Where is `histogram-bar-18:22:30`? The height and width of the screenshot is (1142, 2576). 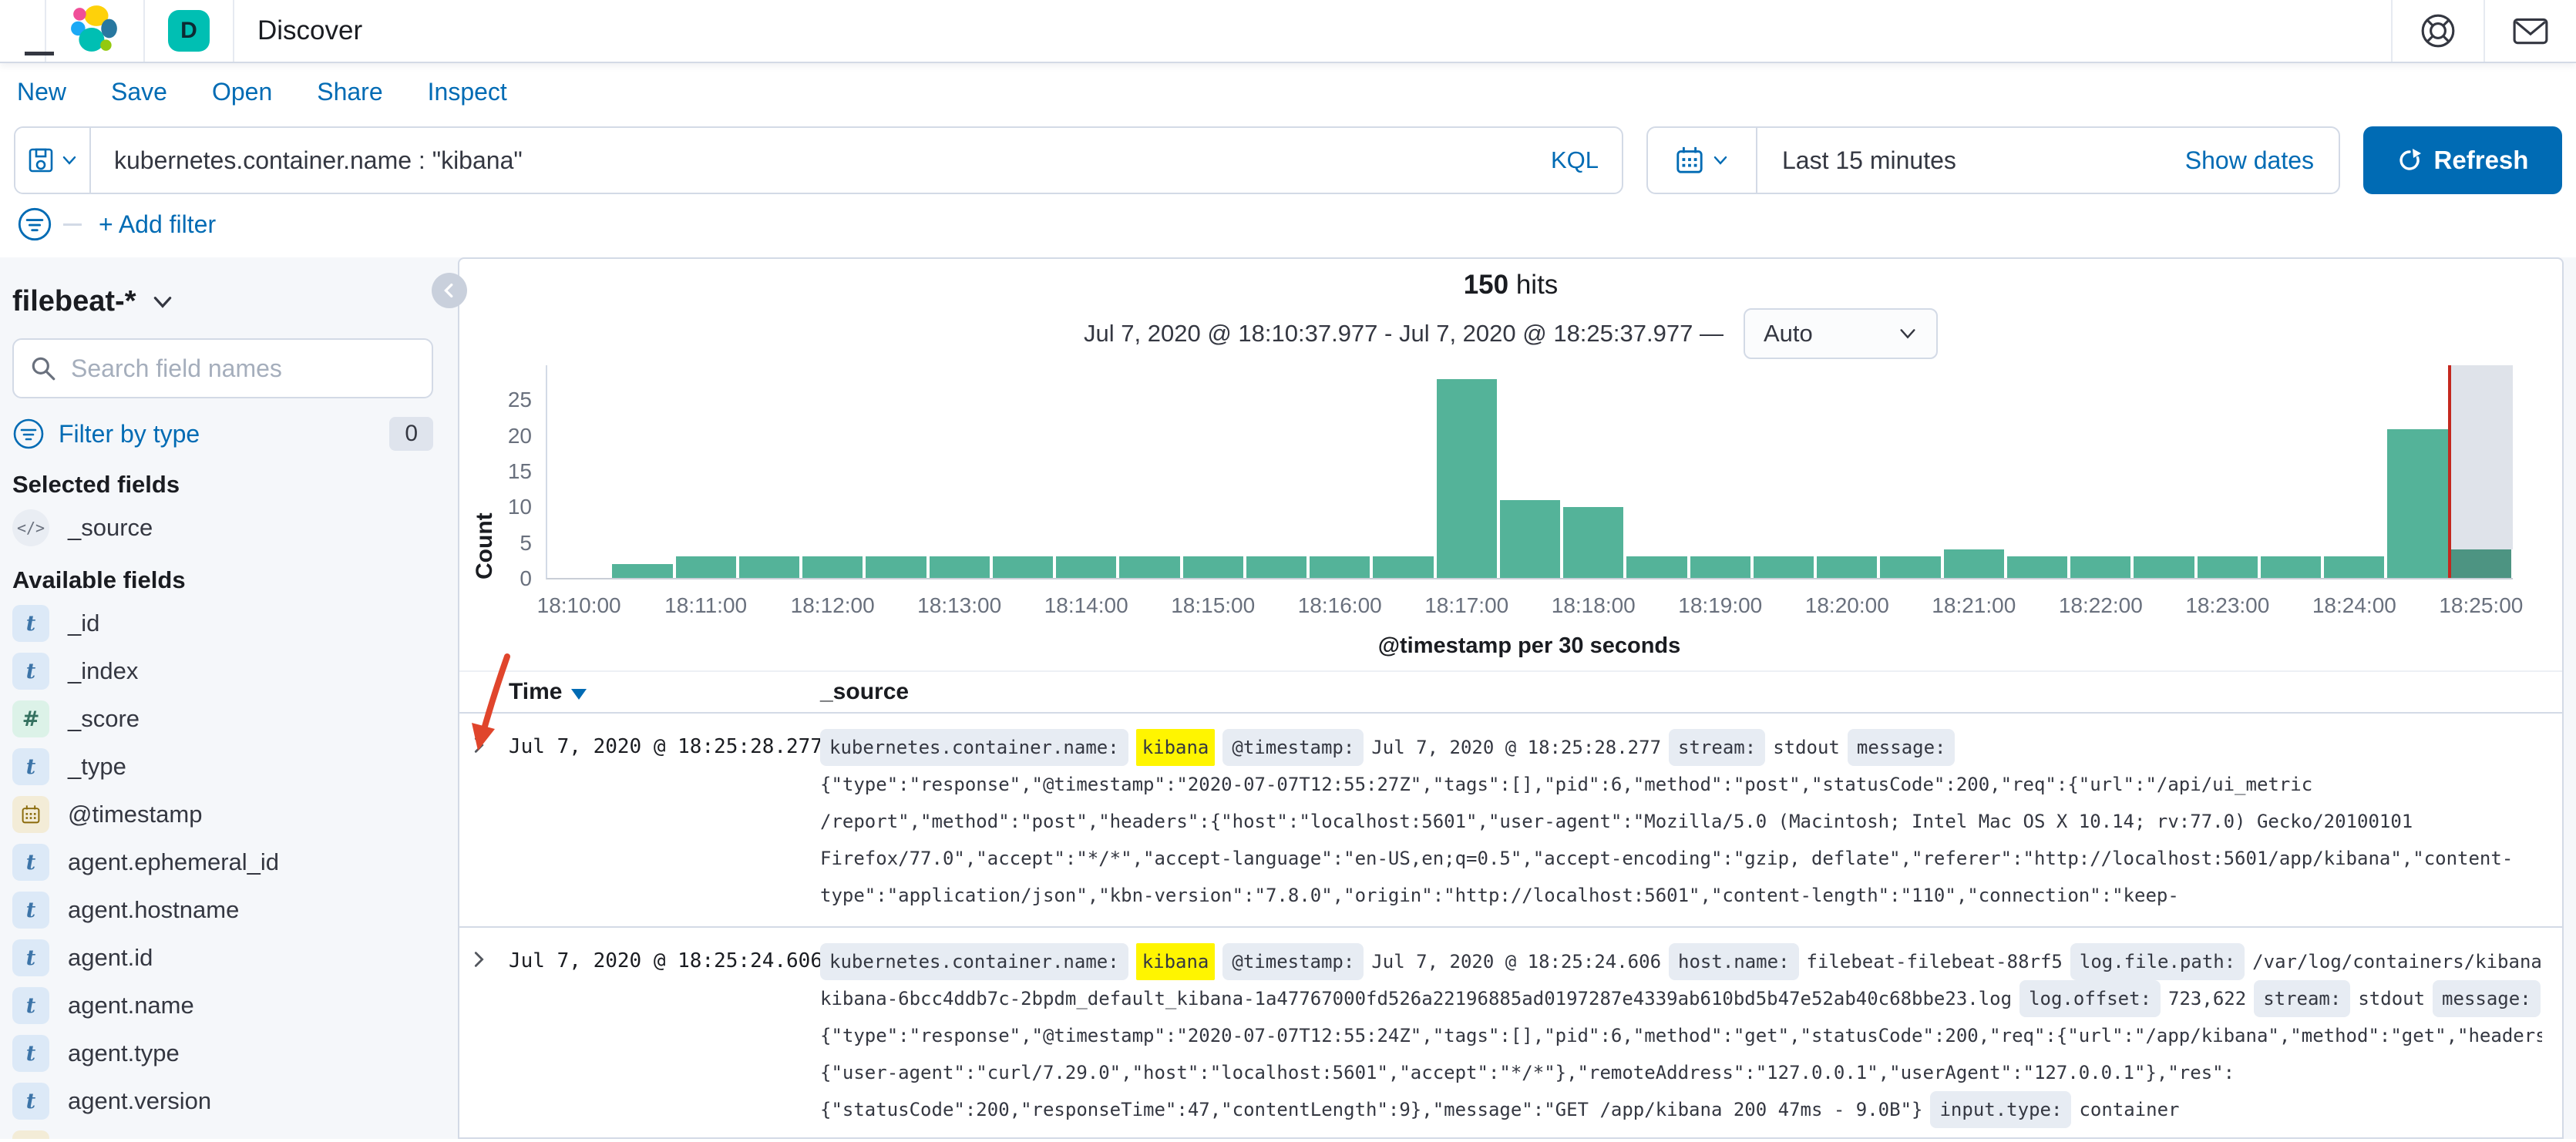 histogram-bar-18:22:30 is located at coordinates (2164, 567).